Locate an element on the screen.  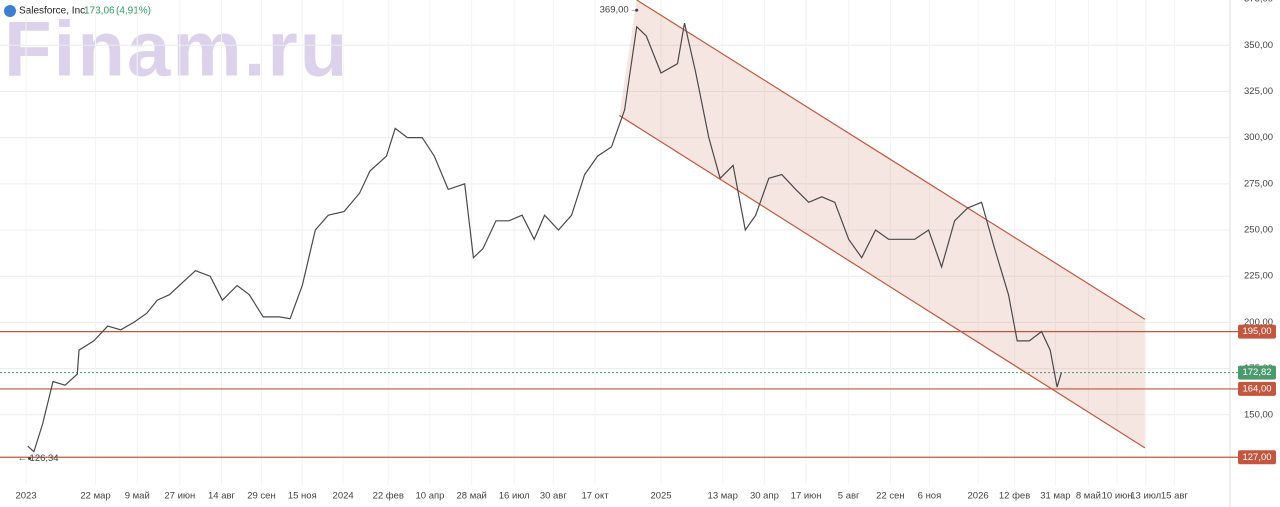
low-arrow: ← is located at coordinates (23, 458).